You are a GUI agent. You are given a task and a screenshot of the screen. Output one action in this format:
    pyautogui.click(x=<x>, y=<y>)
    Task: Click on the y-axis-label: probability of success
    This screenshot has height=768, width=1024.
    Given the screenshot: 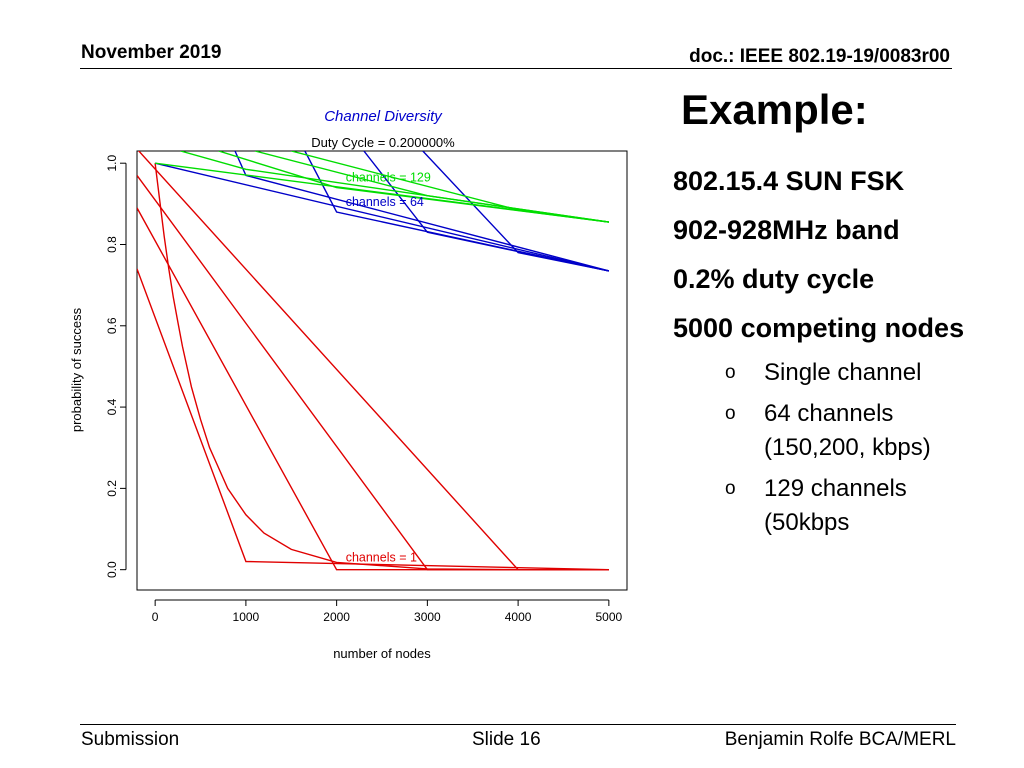 What is the action you would take?
    pyautogui.click(x=76, y=369)
    